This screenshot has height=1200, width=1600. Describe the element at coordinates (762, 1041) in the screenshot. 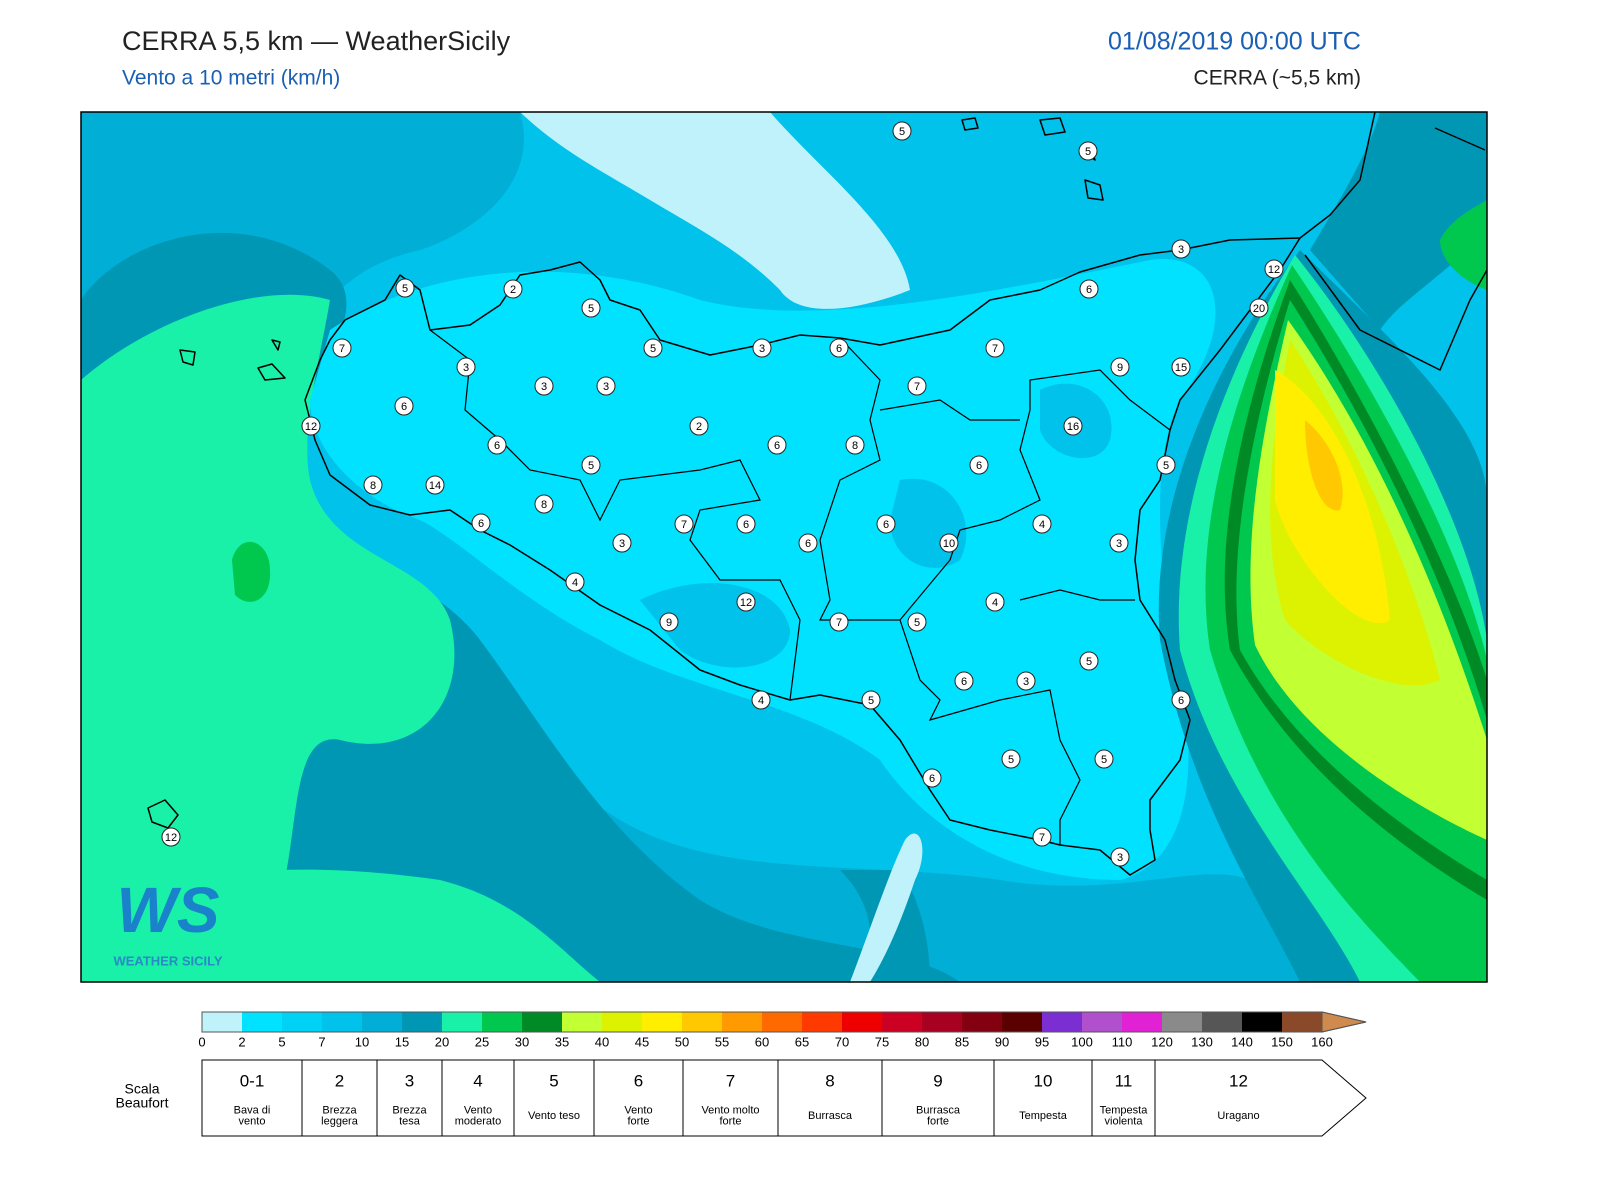

I see `colorbar-tick-label: 60` at that location.